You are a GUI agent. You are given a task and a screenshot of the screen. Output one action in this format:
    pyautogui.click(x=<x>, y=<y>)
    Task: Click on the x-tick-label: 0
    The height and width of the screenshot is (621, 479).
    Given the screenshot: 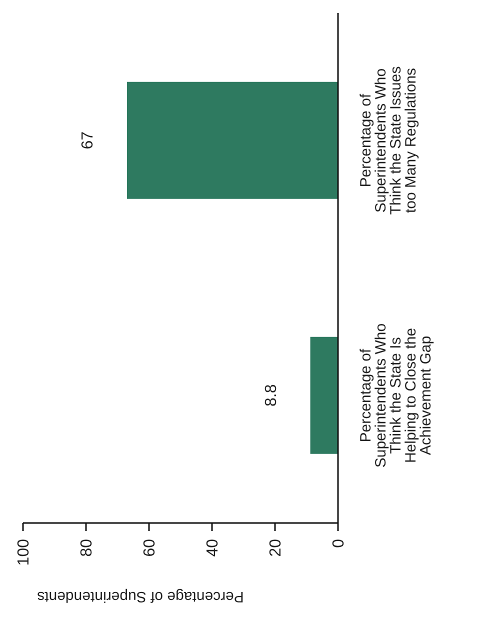 What is the action you would take?
    pyautogui.click(x=339, y=543)
    